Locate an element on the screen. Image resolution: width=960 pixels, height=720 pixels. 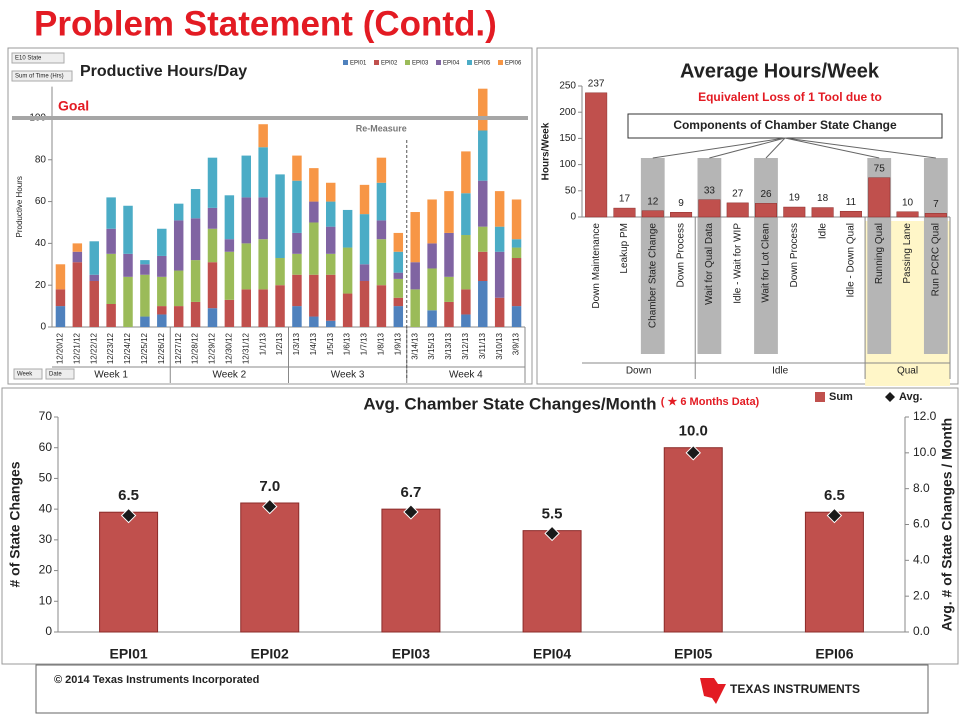
data-label: 18 is located at coordinates (823, 198).